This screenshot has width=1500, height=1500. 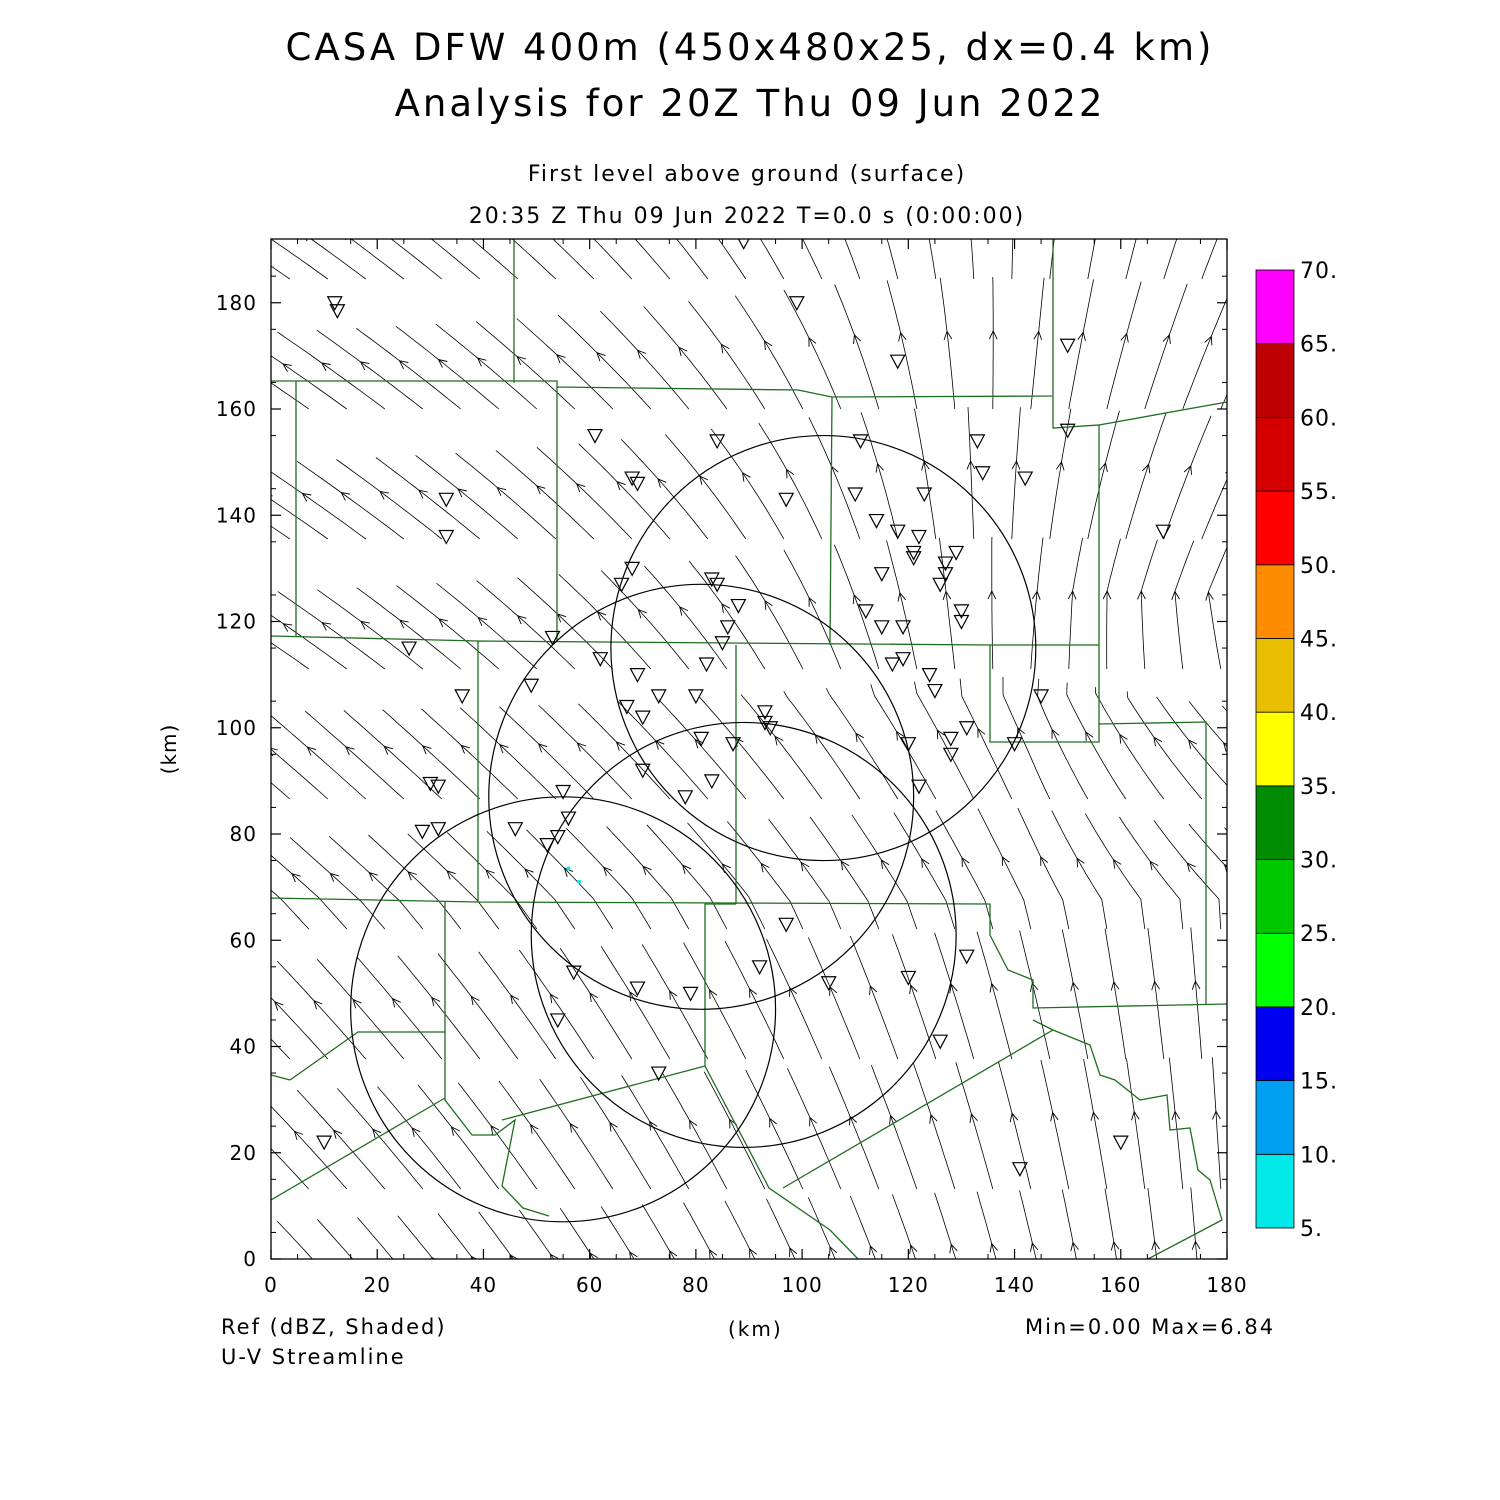 What do you see at coordinates (1120, 1285) in the screenshot?
I see `x-tick-label: 160` at bounding box center [1120, 1285].